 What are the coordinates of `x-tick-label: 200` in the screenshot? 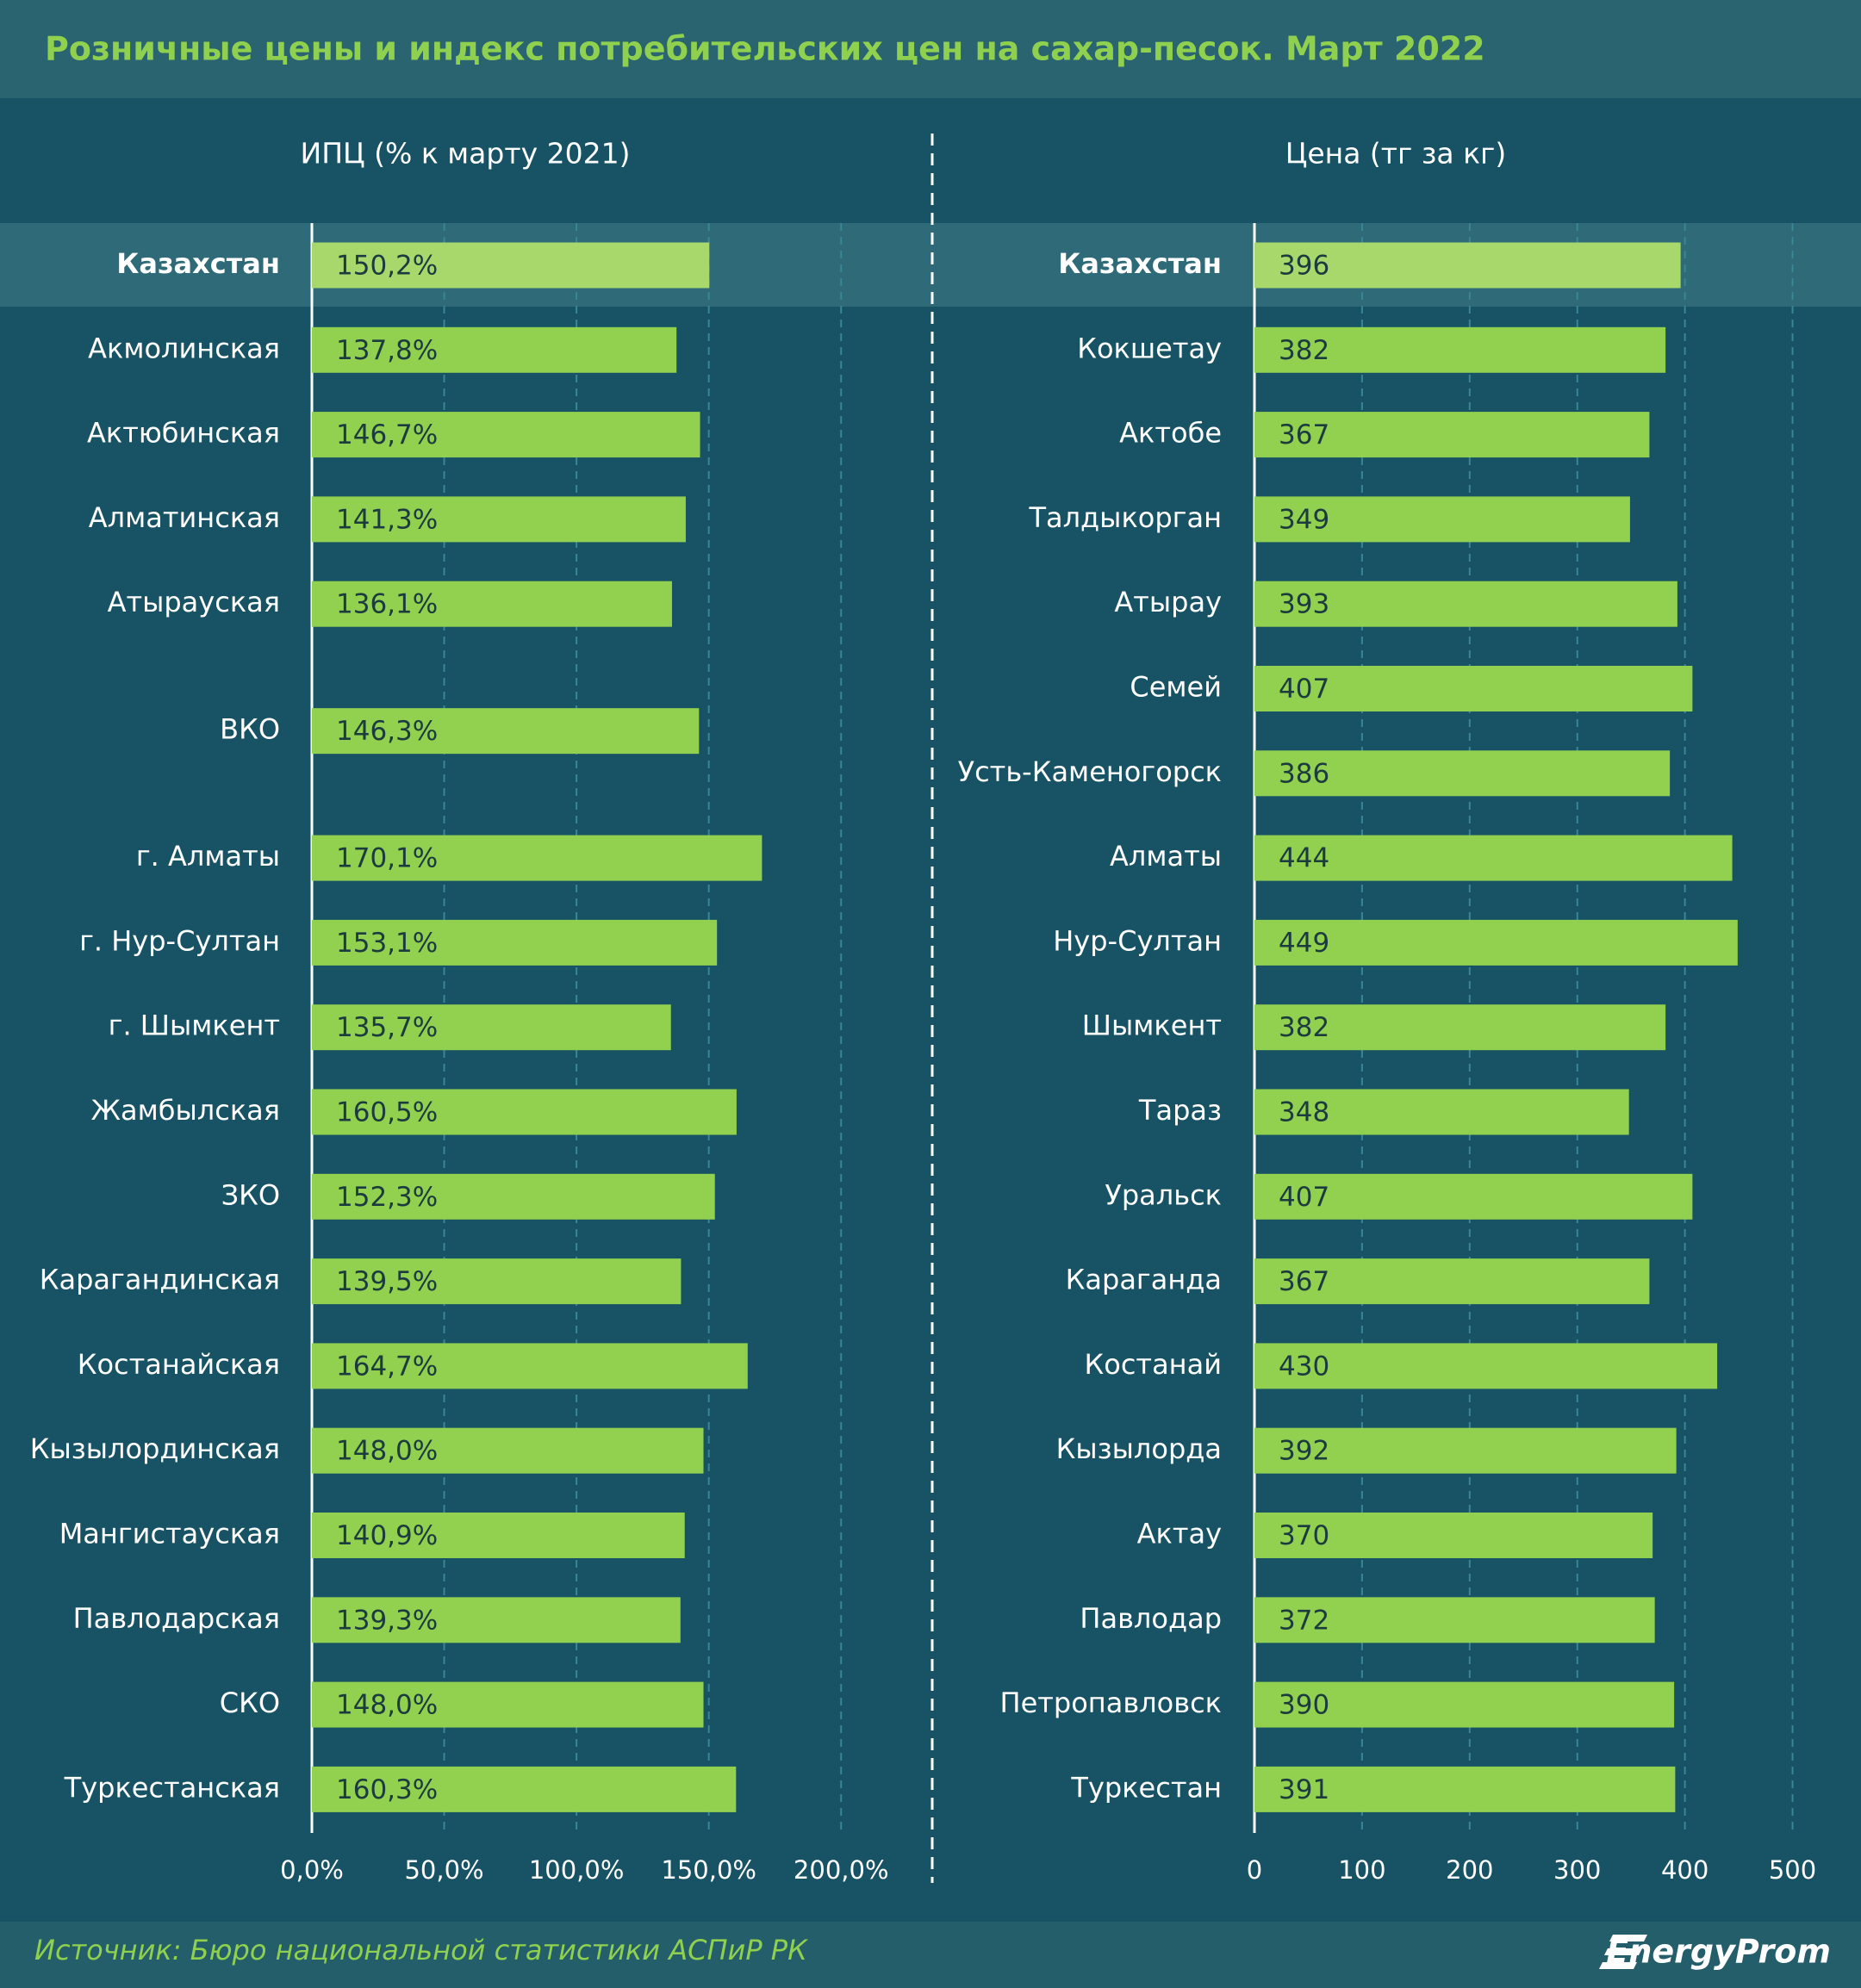 It's located at (1469, 1870).